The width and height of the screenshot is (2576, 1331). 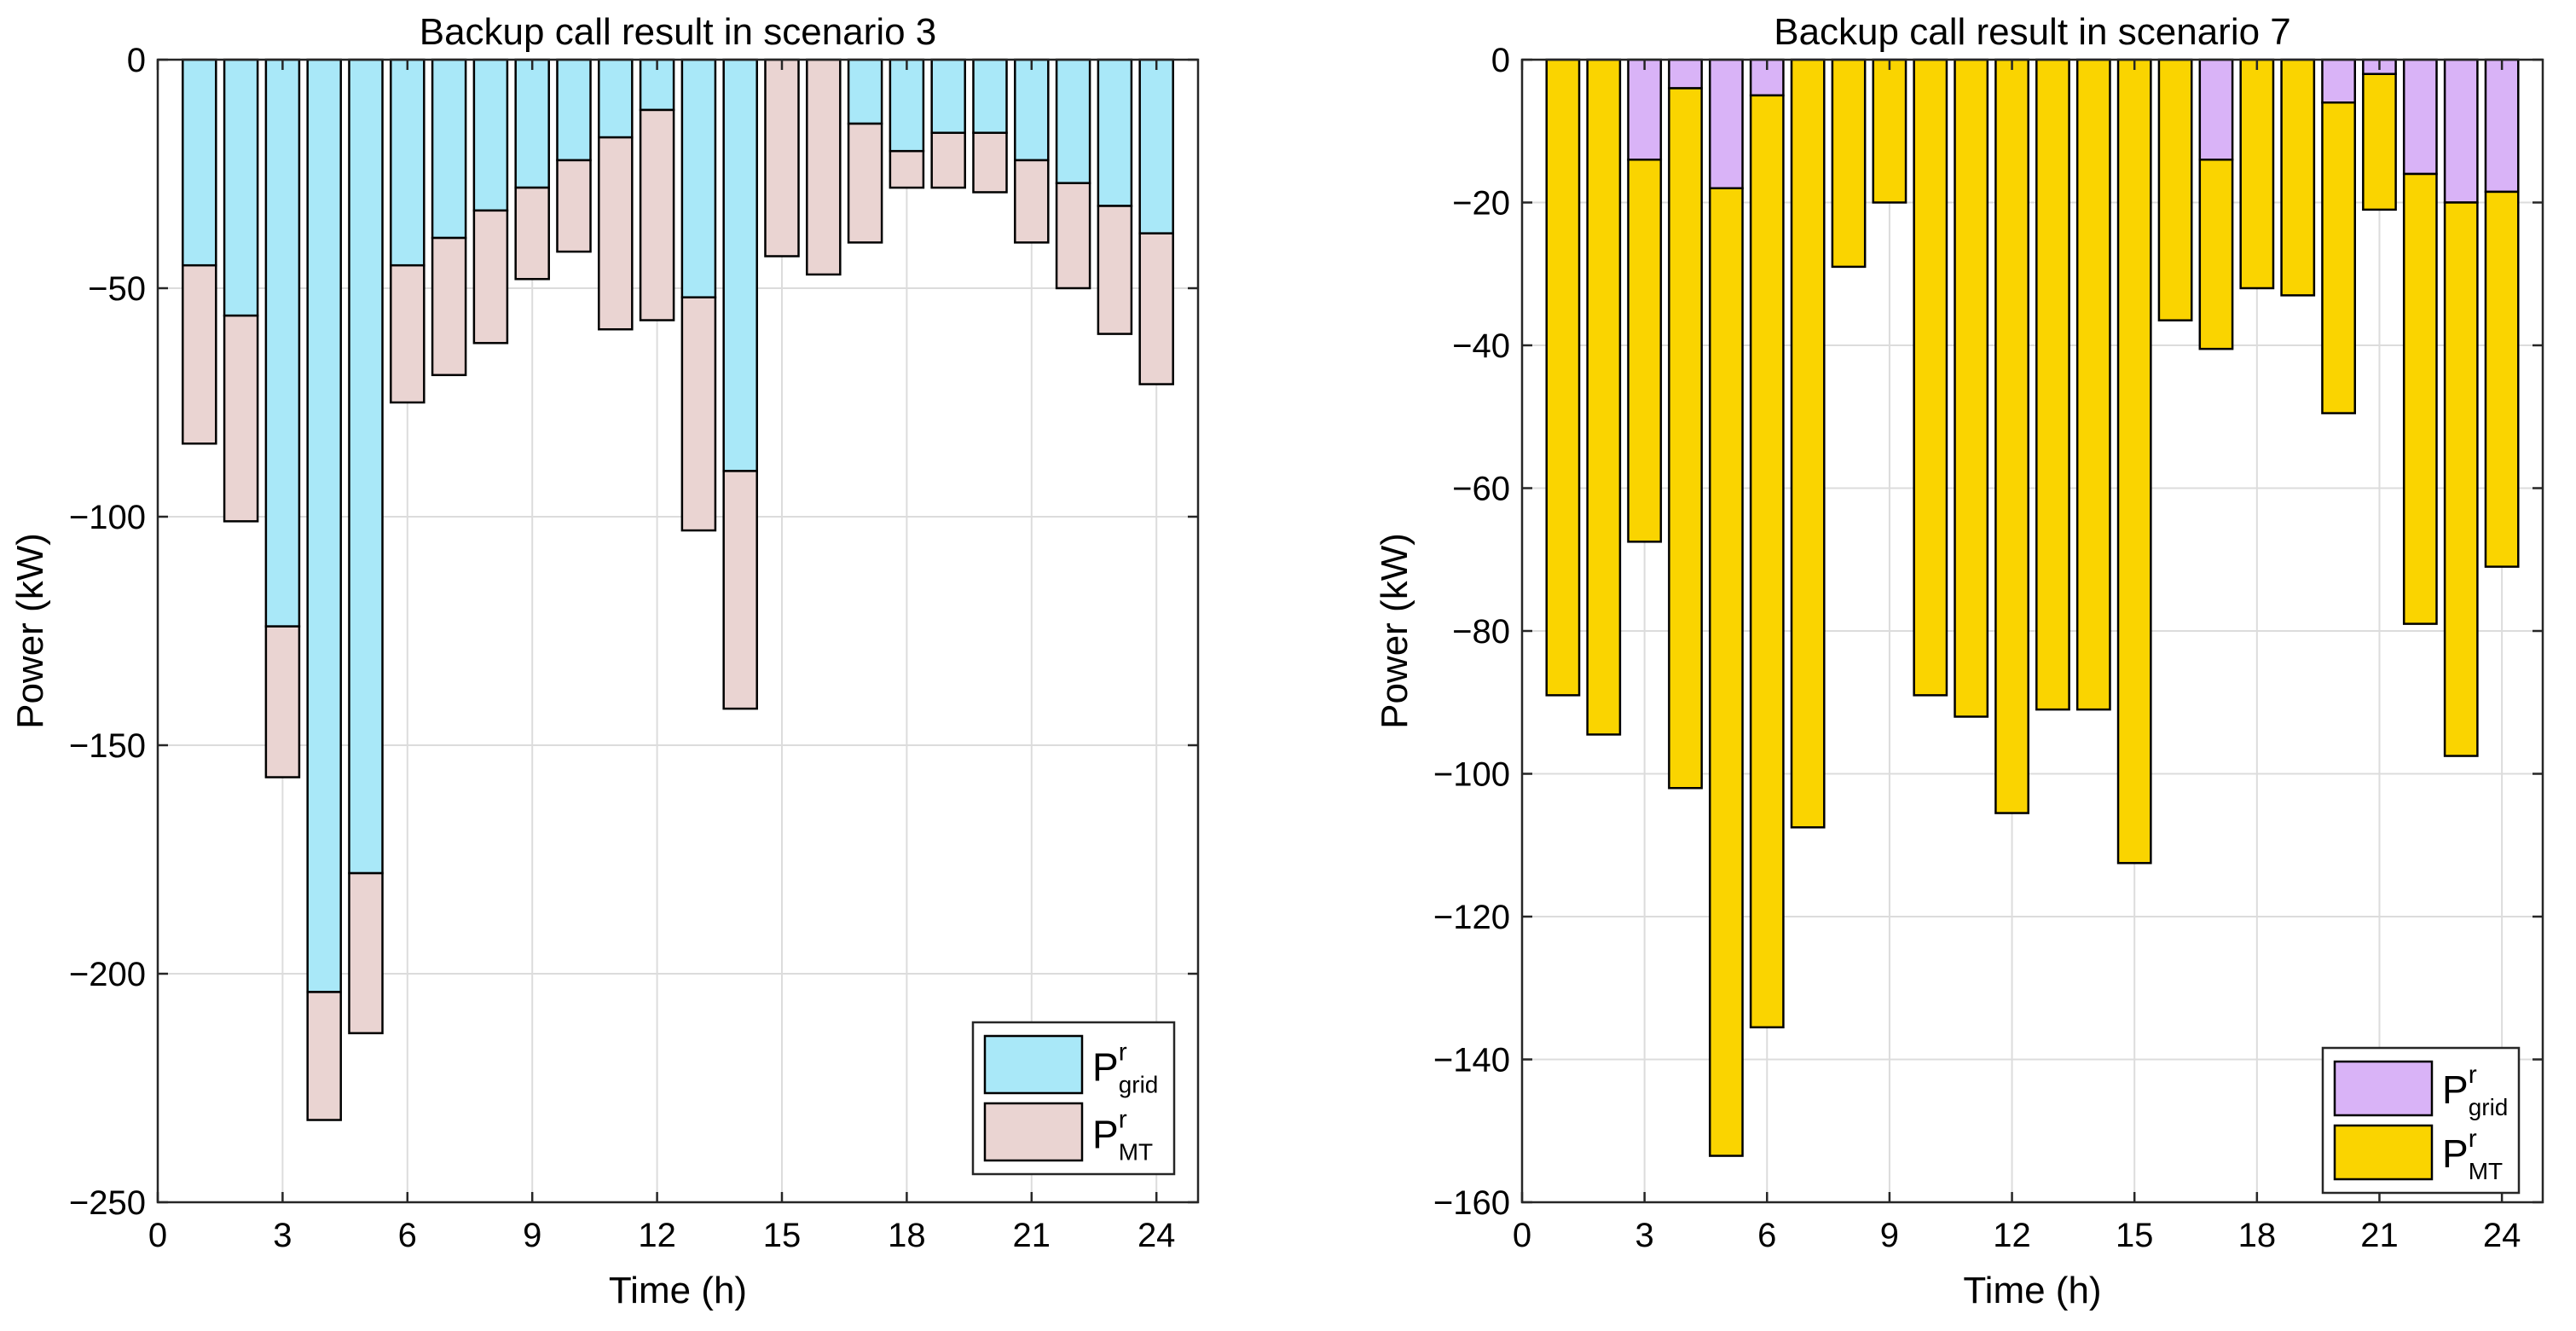 I want to click on y-tick-label: −20, so click(x=1481, y=204).